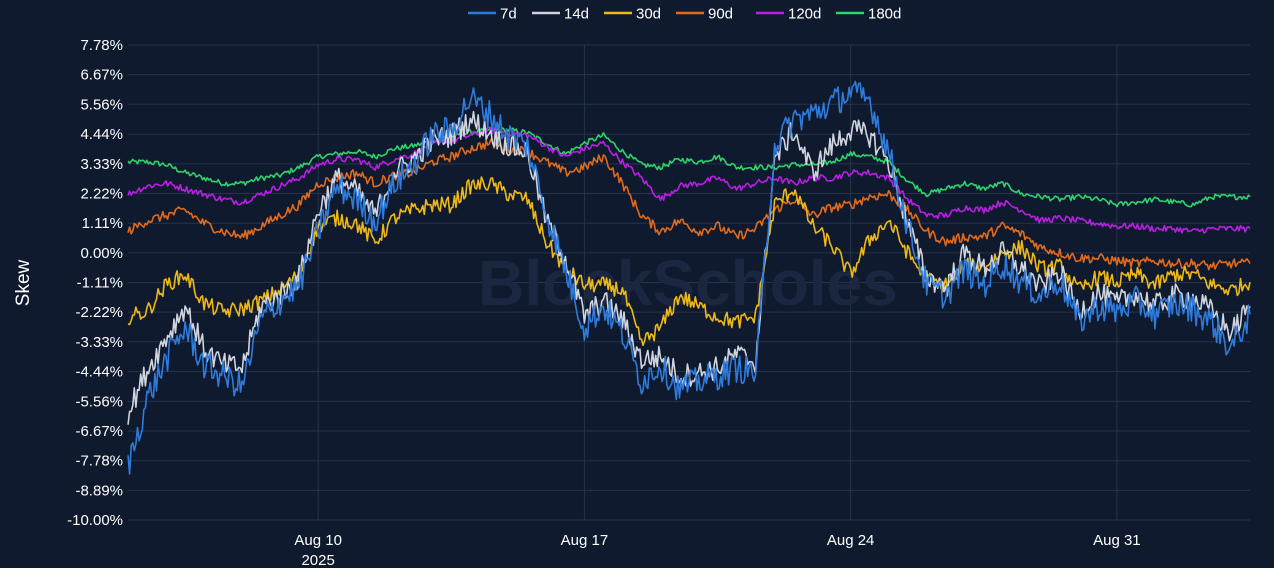 This screenshot has height=568, width=1274. What do you see at coordinates (101, 164) in the screenshot?
I see `y-tick-label: 3.33%` at bounding box center [101, 164].